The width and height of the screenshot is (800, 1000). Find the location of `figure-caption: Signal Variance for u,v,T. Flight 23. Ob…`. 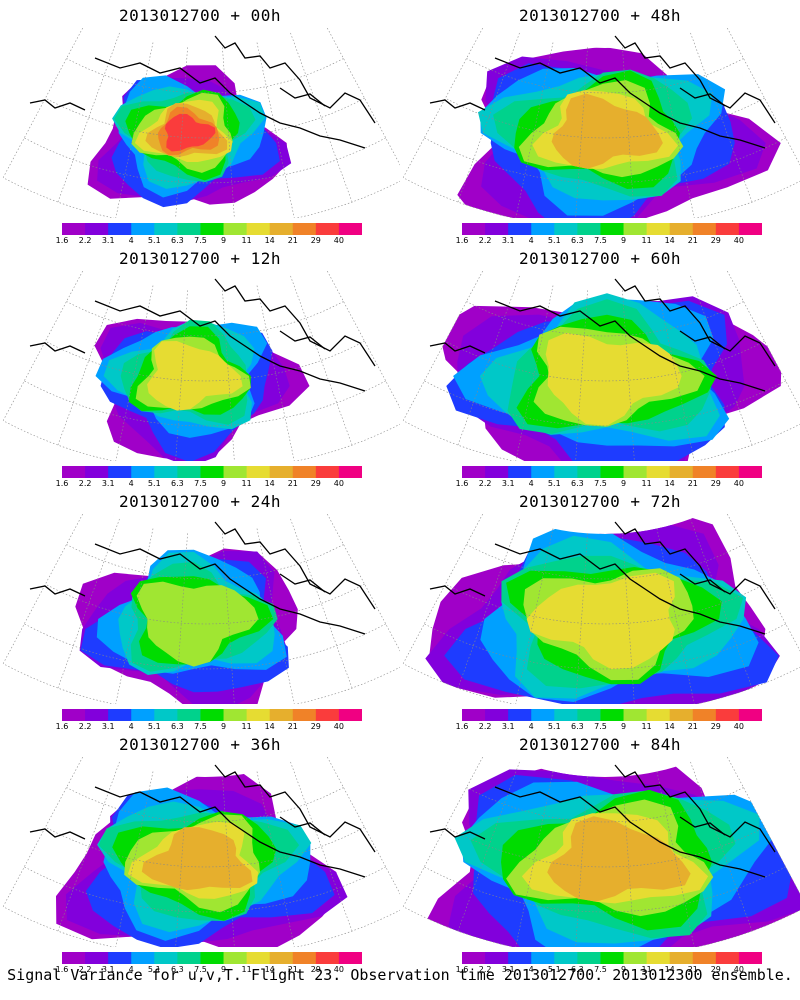

figure-caption: Signal Variance for u,v,T. Flight 23. Ob… is located at coordinates (400, 975).